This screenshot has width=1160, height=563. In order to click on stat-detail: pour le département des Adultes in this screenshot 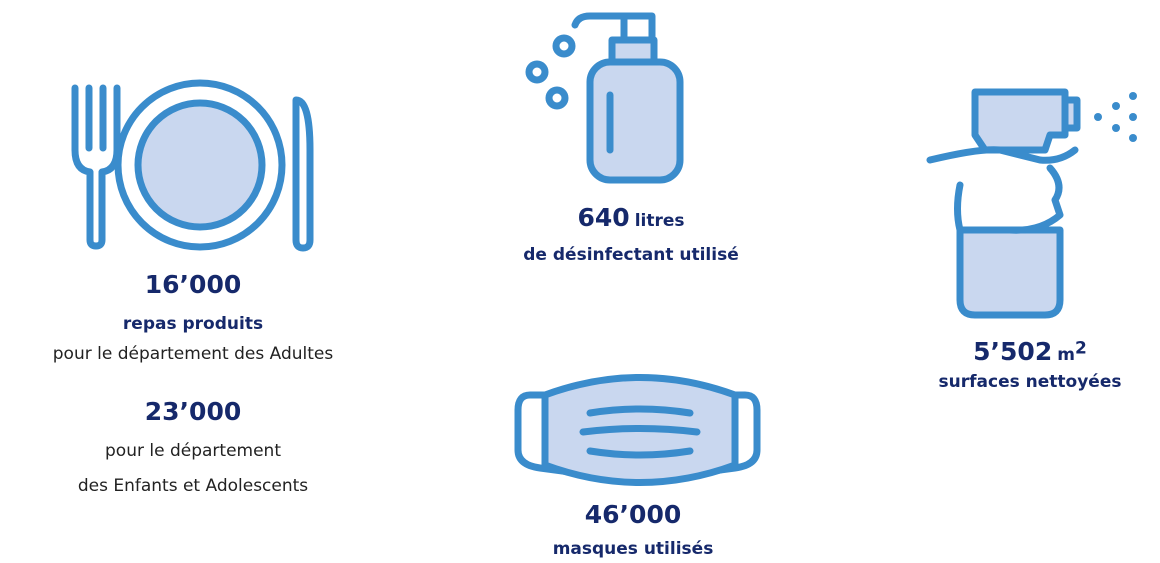, I will do `click(193, 354)`.